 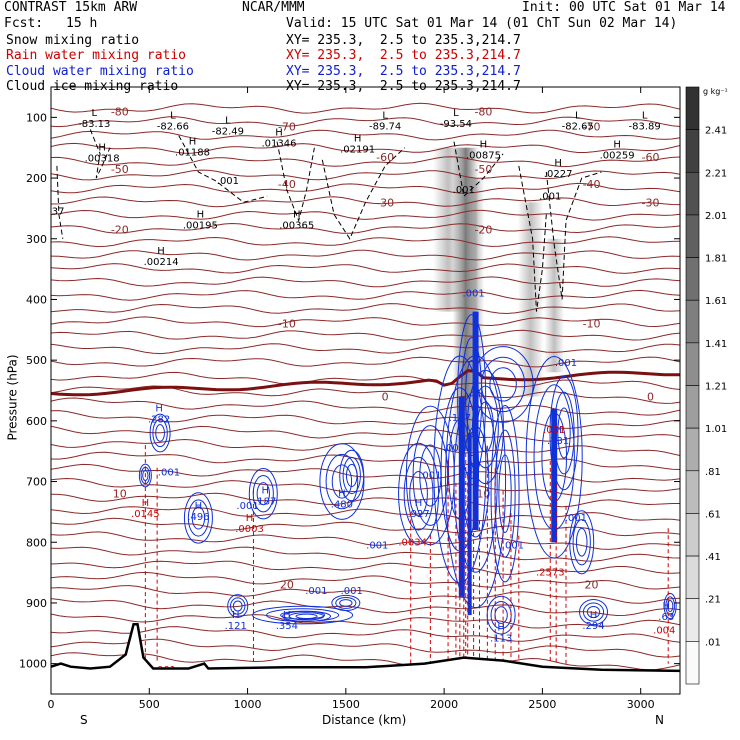 I want to click on snow-extreme-value: .00365, so click(x=296, y=226).